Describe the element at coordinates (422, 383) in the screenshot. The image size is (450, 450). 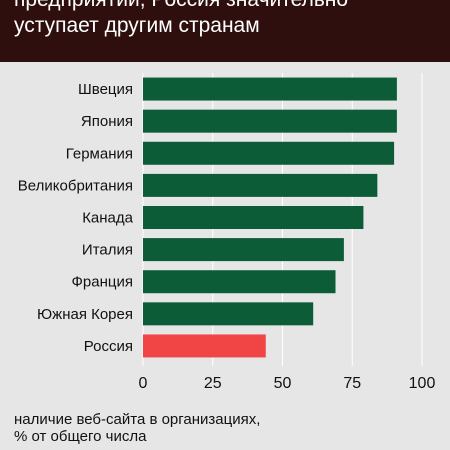
I see `x-tick-label: 100` at that location.